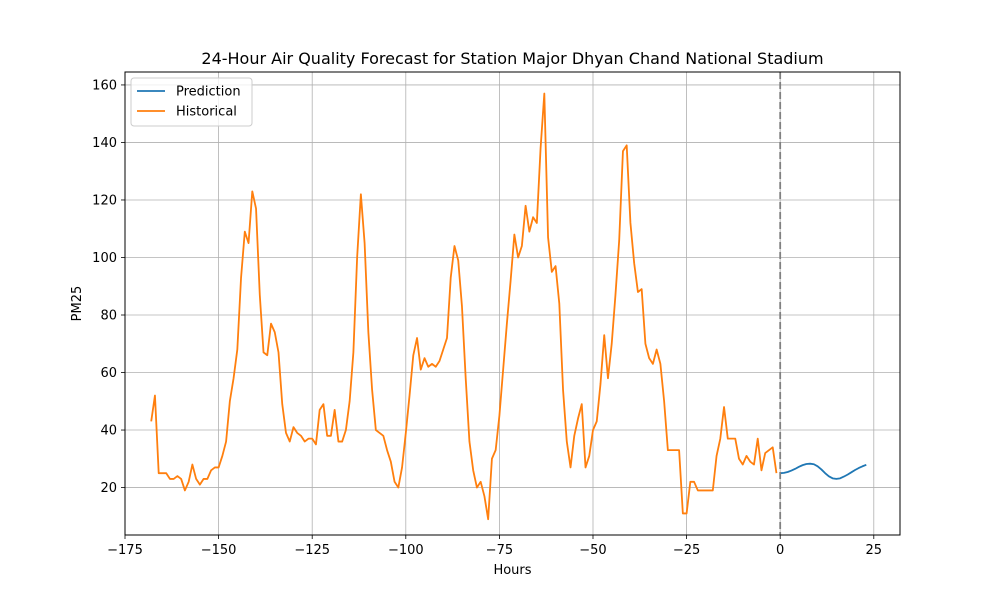 The image size is (1000, 600). What do you see at coordinates (206, 112) in the screenshot?
I see `legend-label-historical: Historical` at bounding box center [206, 112].